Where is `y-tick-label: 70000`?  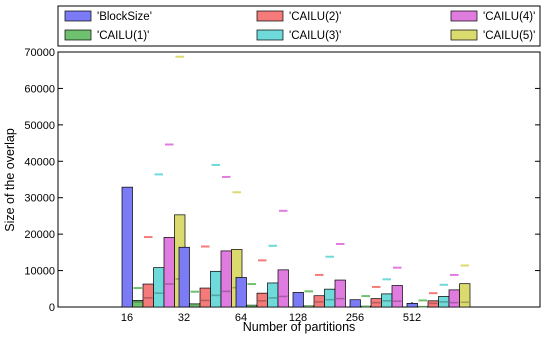 y-tick-label: 70000 is located at coordinates (39, 53).